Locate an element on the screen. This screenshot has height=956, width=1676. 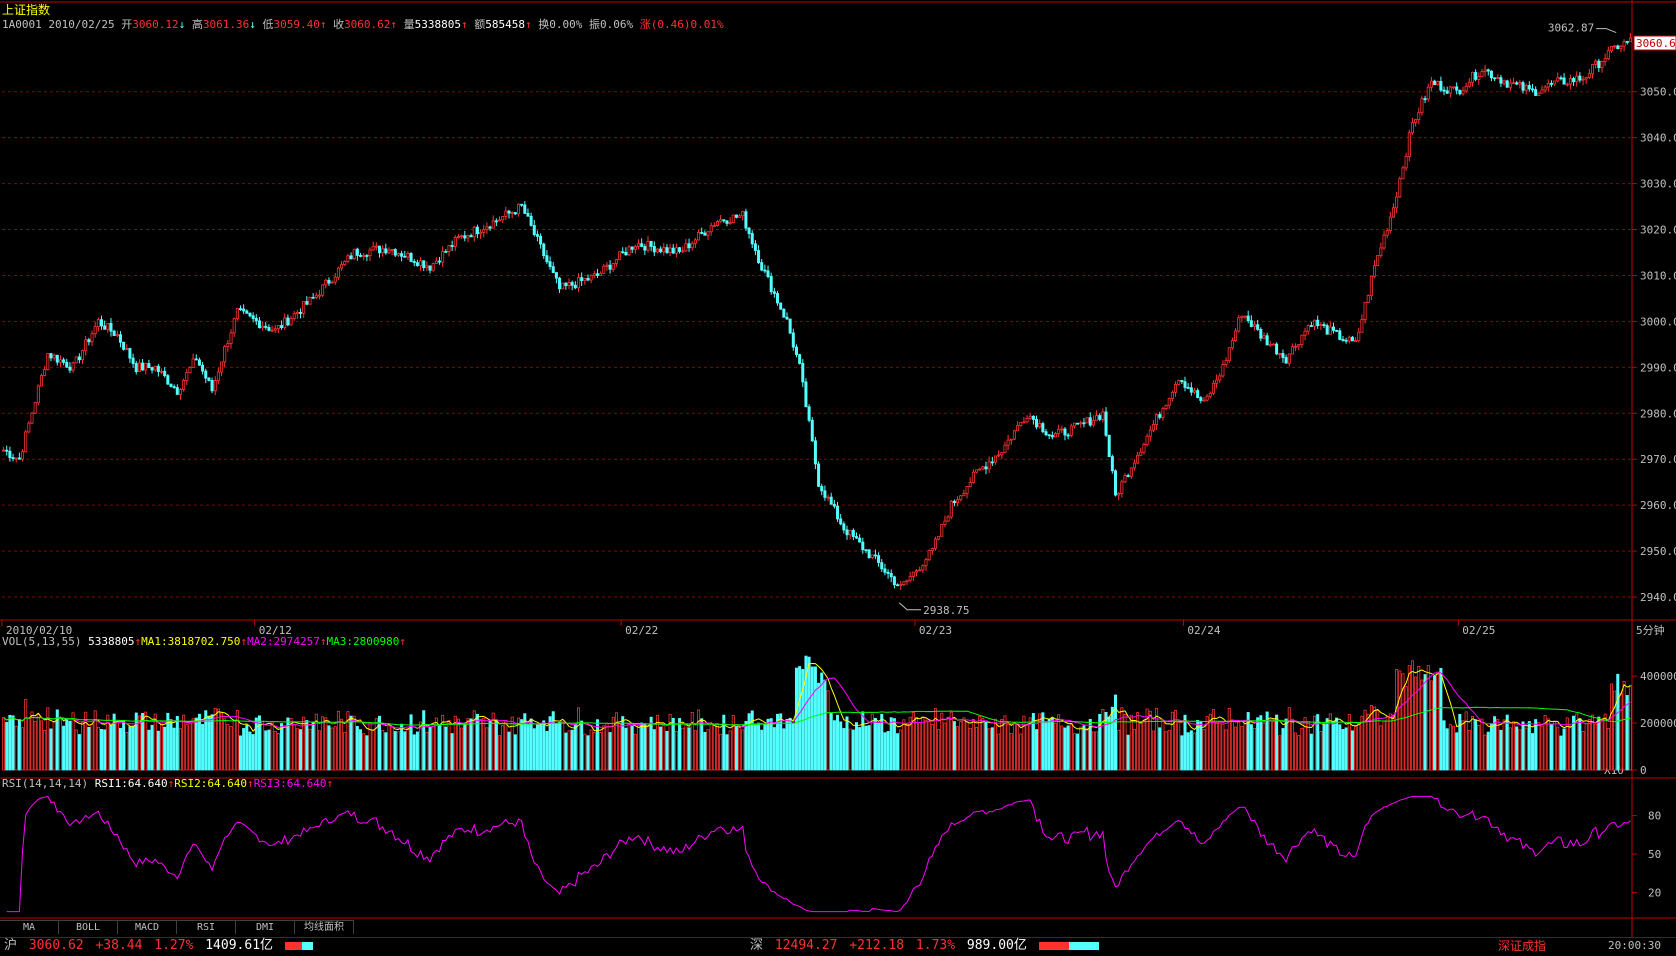
tab-dmi: DMI is located at coordinates (265, 927).